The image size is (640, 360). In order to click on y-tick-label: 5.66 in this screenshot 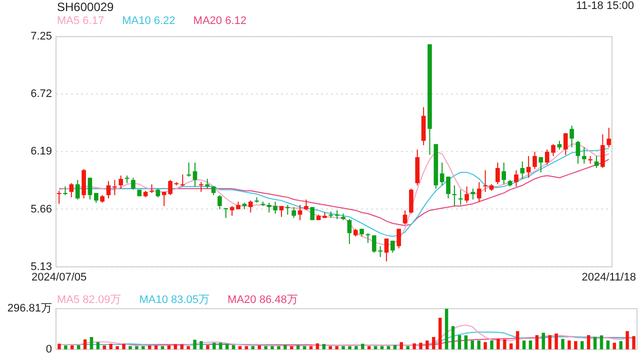, I will do `click(41, 209)`.